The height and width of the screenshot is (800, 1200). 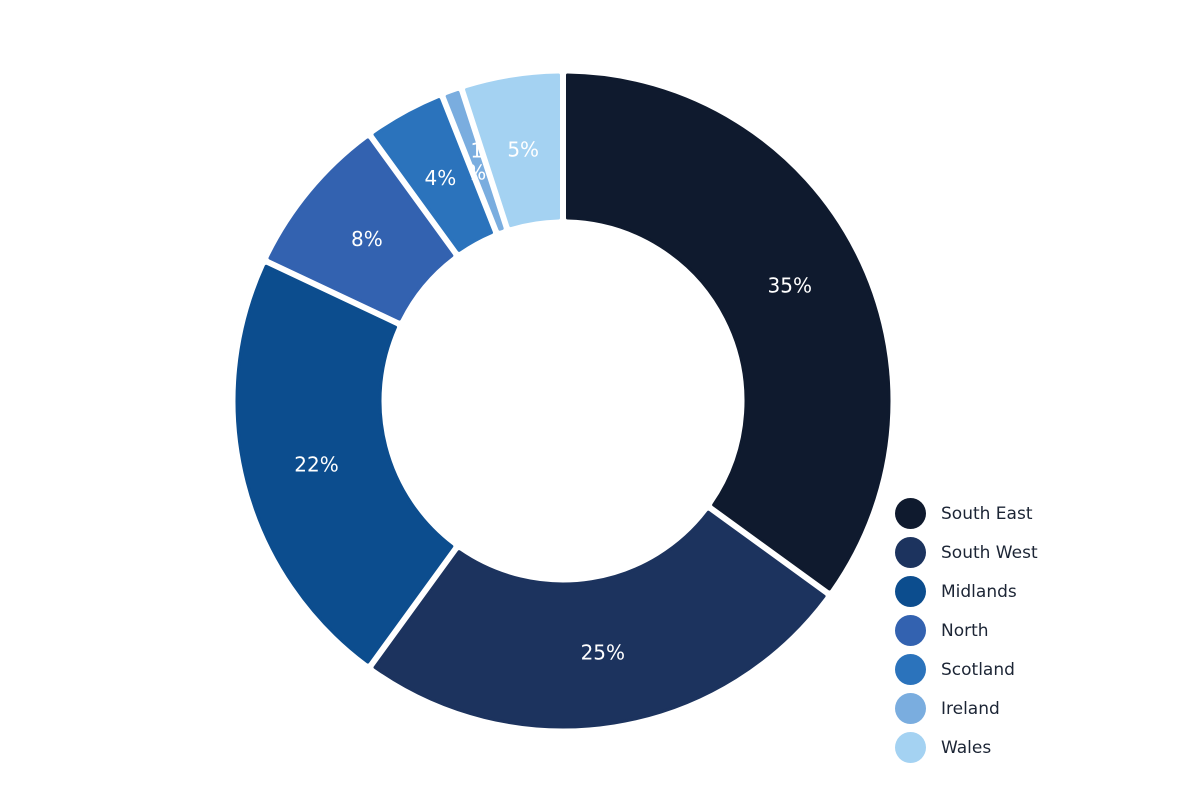 I want to click on legend-item-south-west: South West, so click(x=966, y=552).